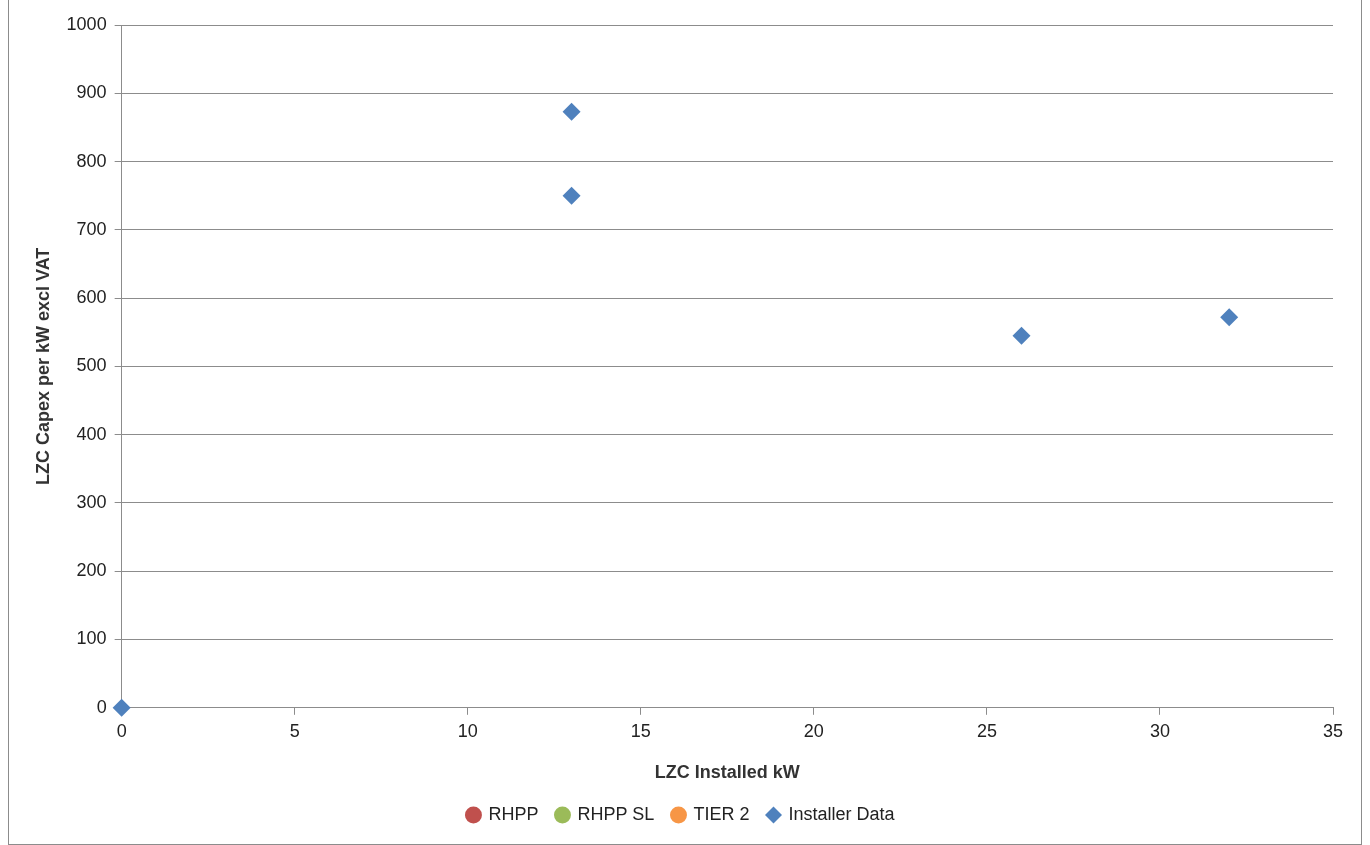 This screenshot has height=845, width=1370. What do you see at coordinates (721, 813) in the screenshot?
I see `legend-label: TIER 2` at bounding box center [721, 813].